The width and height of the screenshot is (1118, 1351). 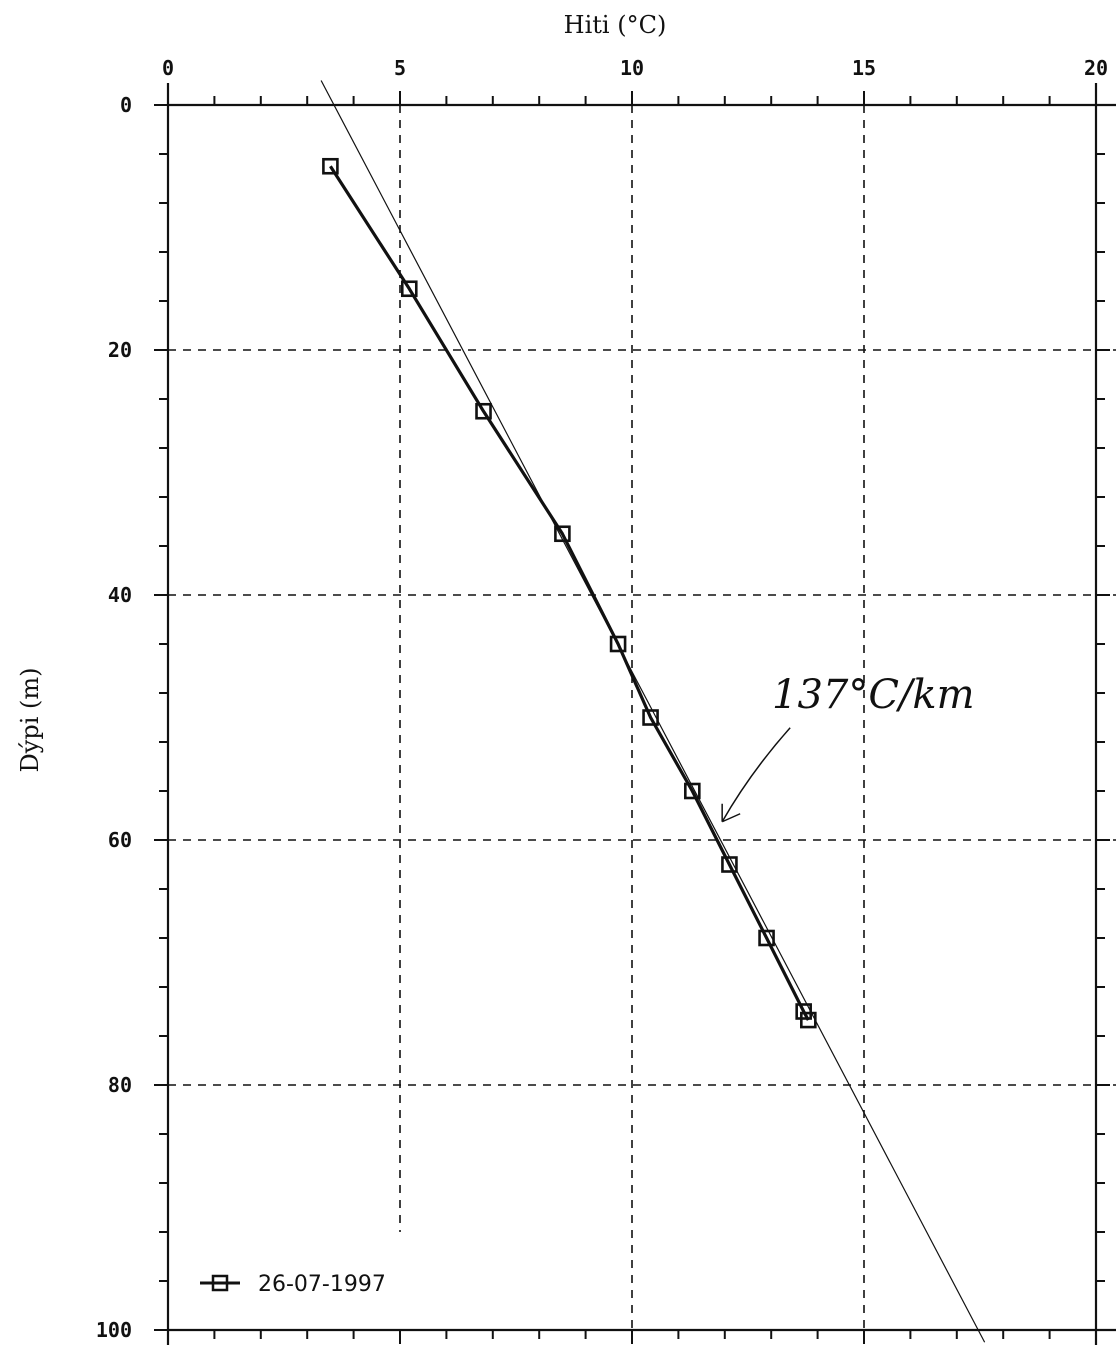 What do you see at coordinates (615, 25) in the screenshot?
I see `x-axis-title: Hiti (°C)` at bounding box center [615, 25].